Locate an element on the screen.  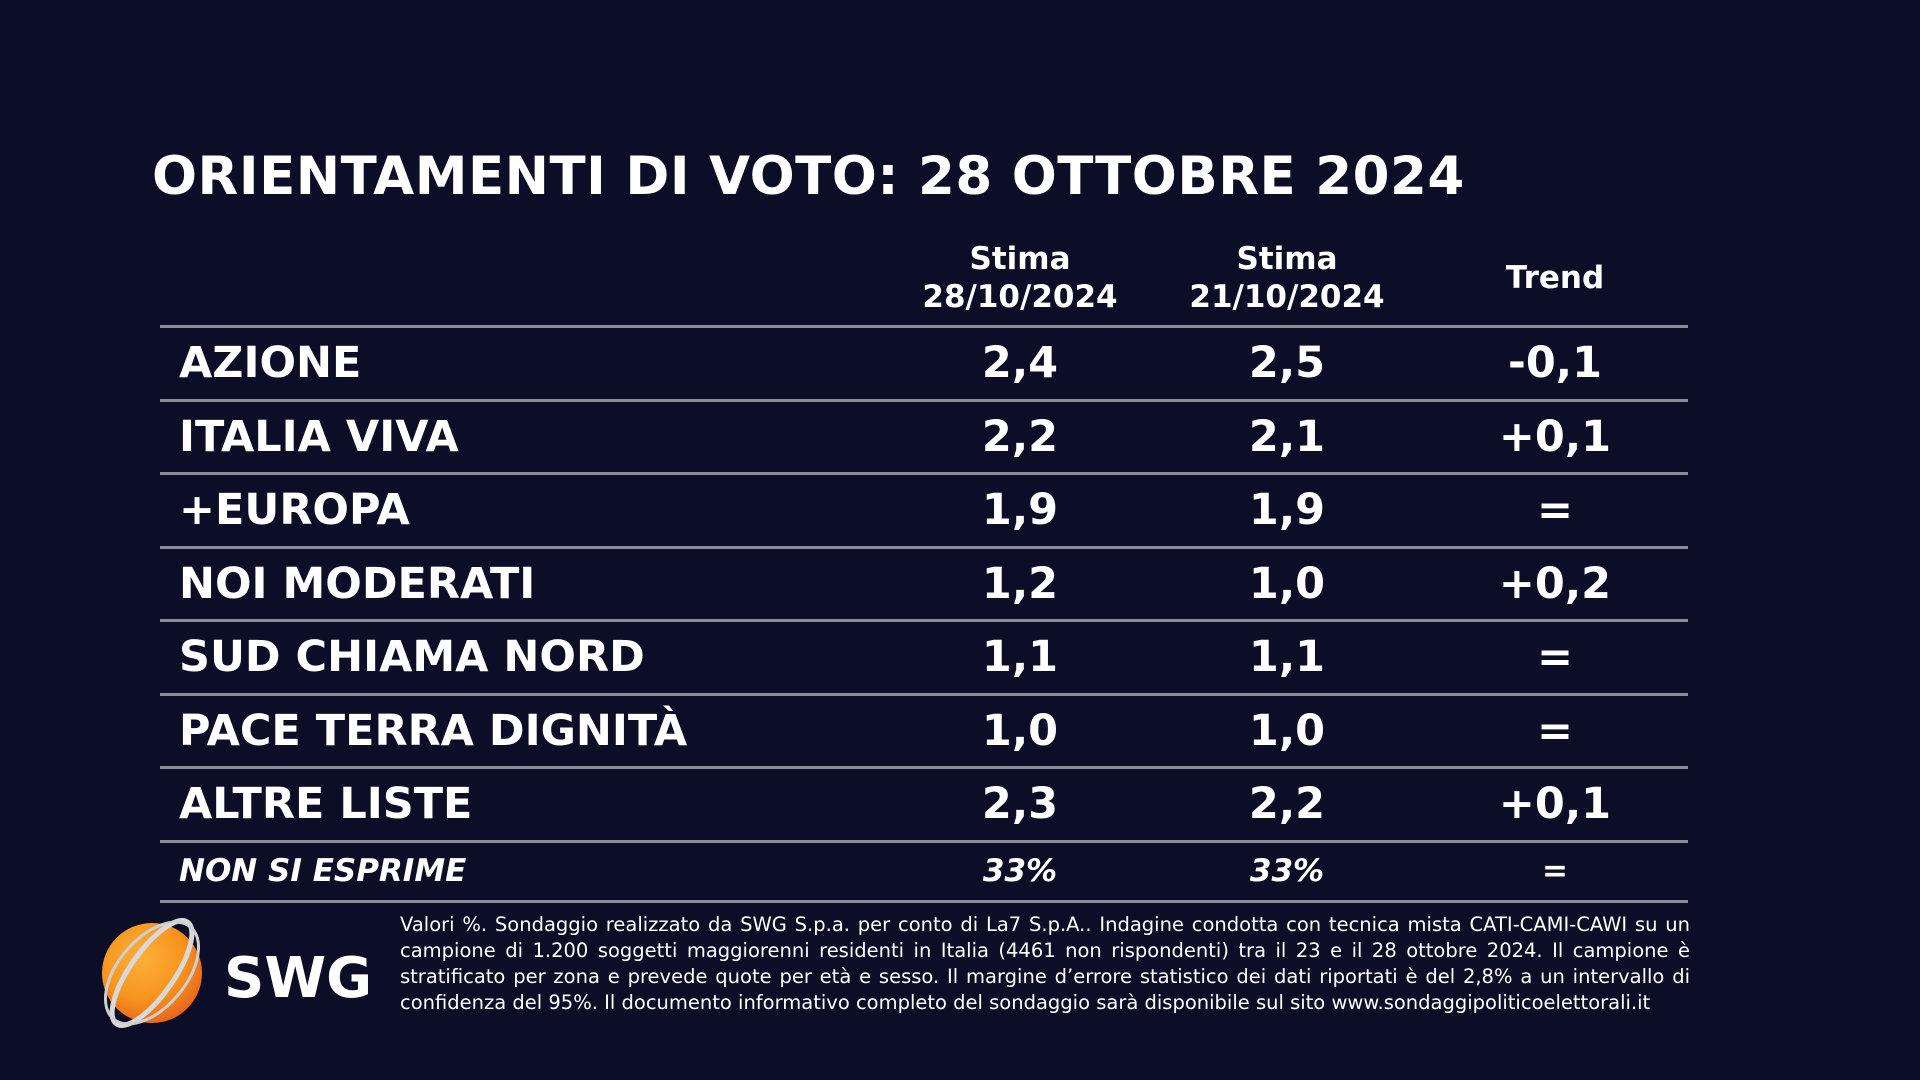
previous-estimate: 2,5 is located at coordinates (1287, 363).